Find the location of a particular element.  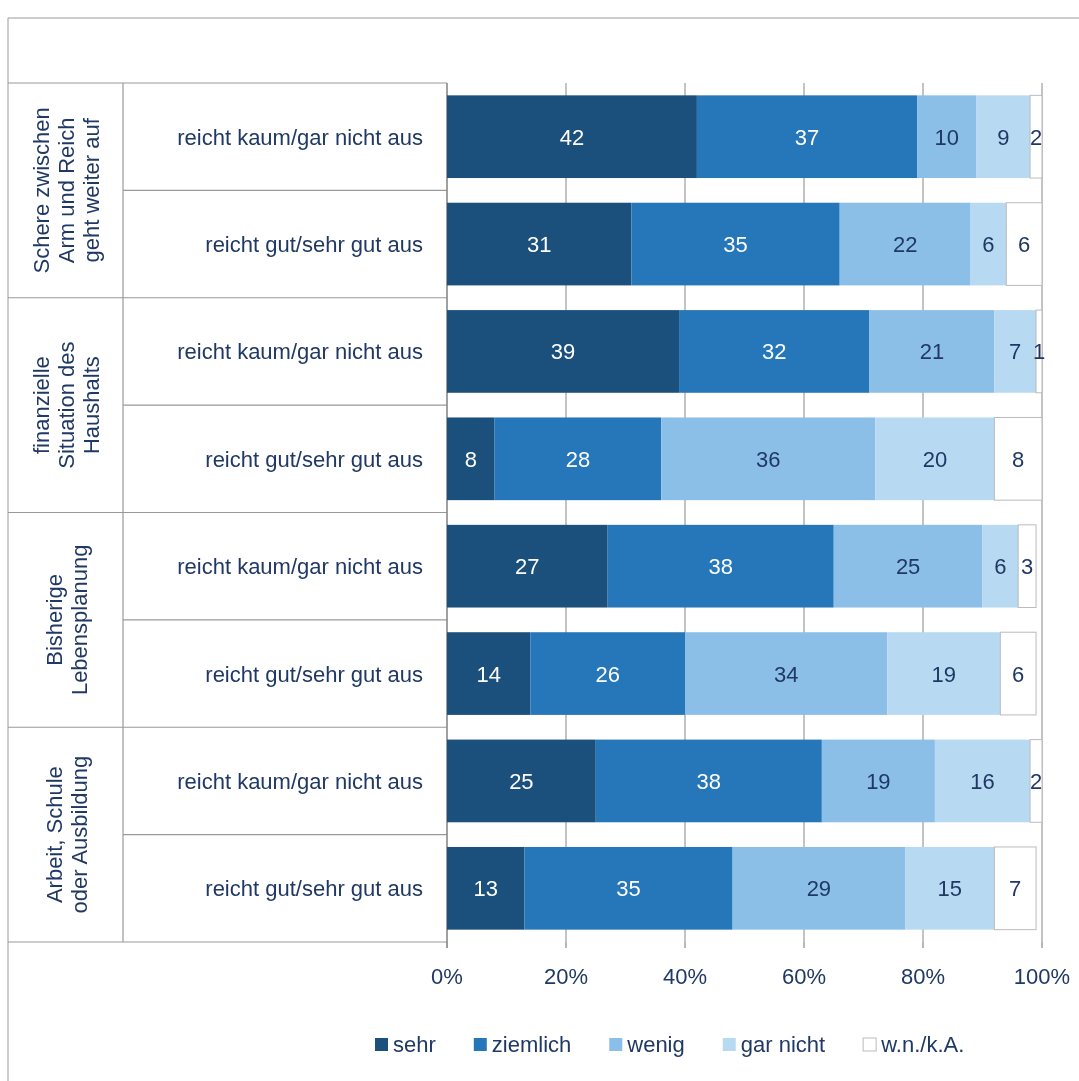

x-tick-label: 80% is located at coordinates (923, 976).